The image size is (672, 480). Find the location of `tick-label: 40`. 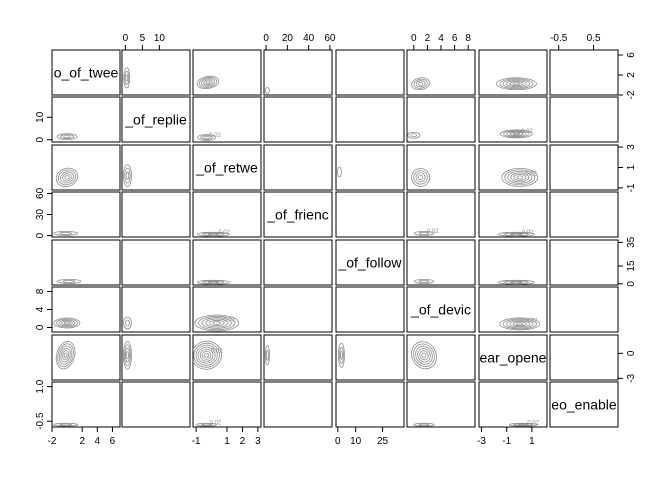

tick-label: 40 is located at coordinates (309, 38).